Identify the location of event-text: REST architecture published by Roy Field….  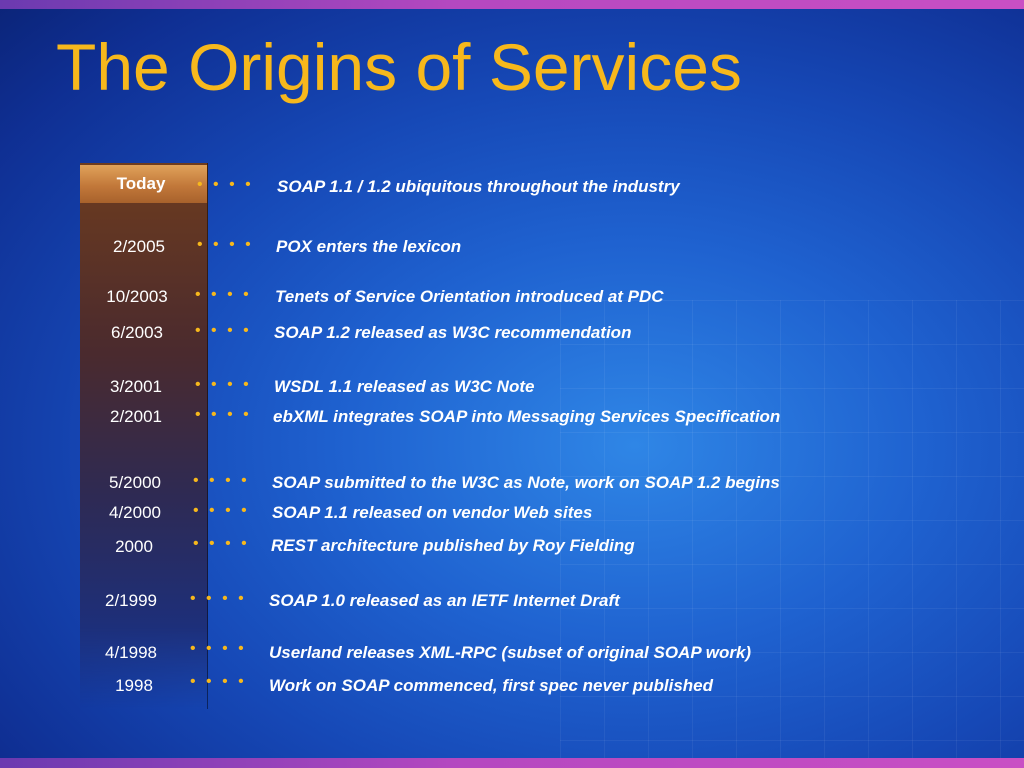
(453, 545).